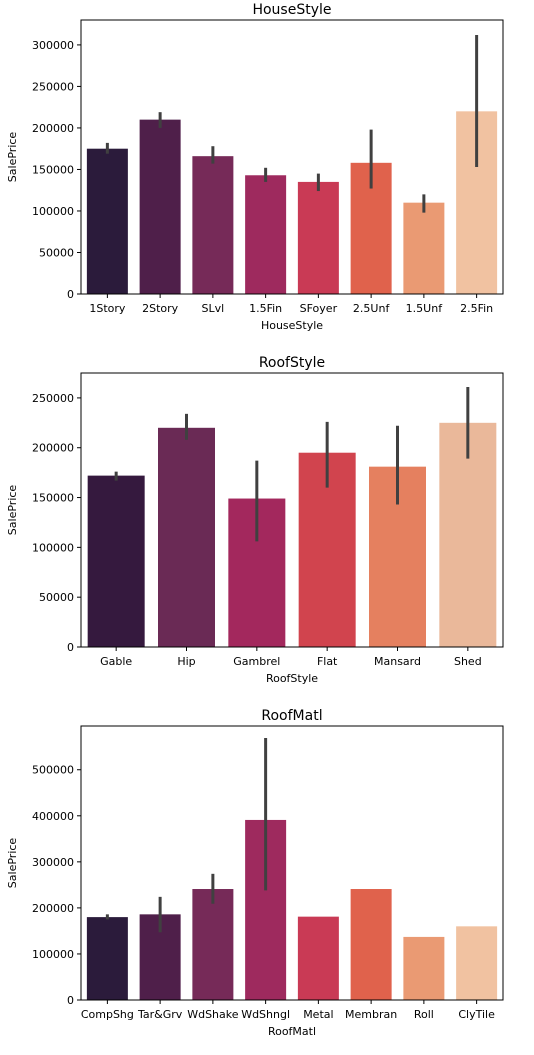  Describe the element at coordinates (160, 207) in the screenshot. I see `bar-2story` at that location.